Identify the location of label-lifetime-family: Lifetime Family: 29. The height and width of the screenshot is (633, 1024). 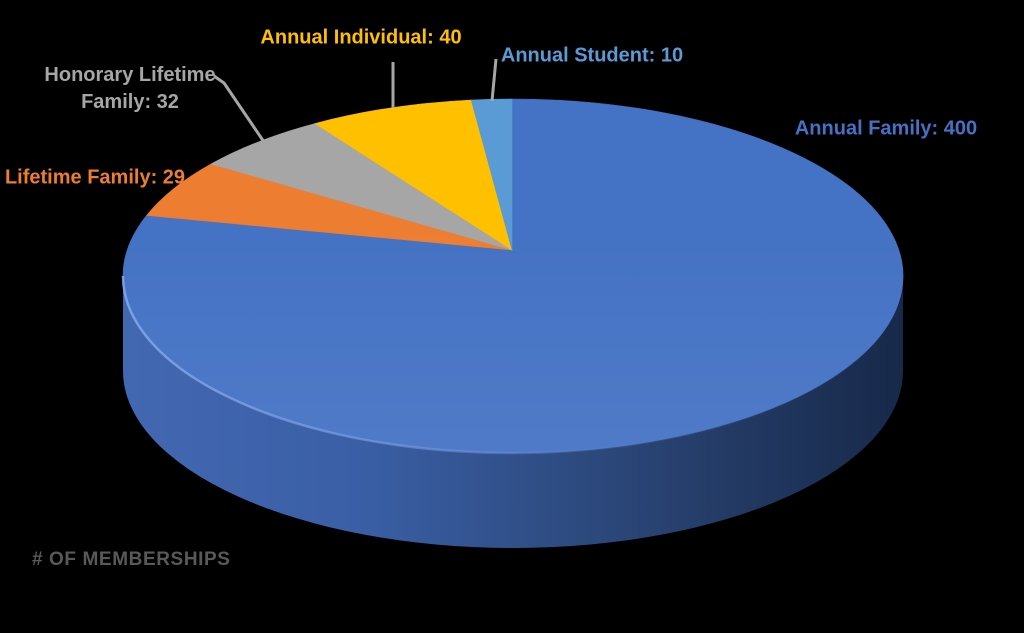
(95, 177).